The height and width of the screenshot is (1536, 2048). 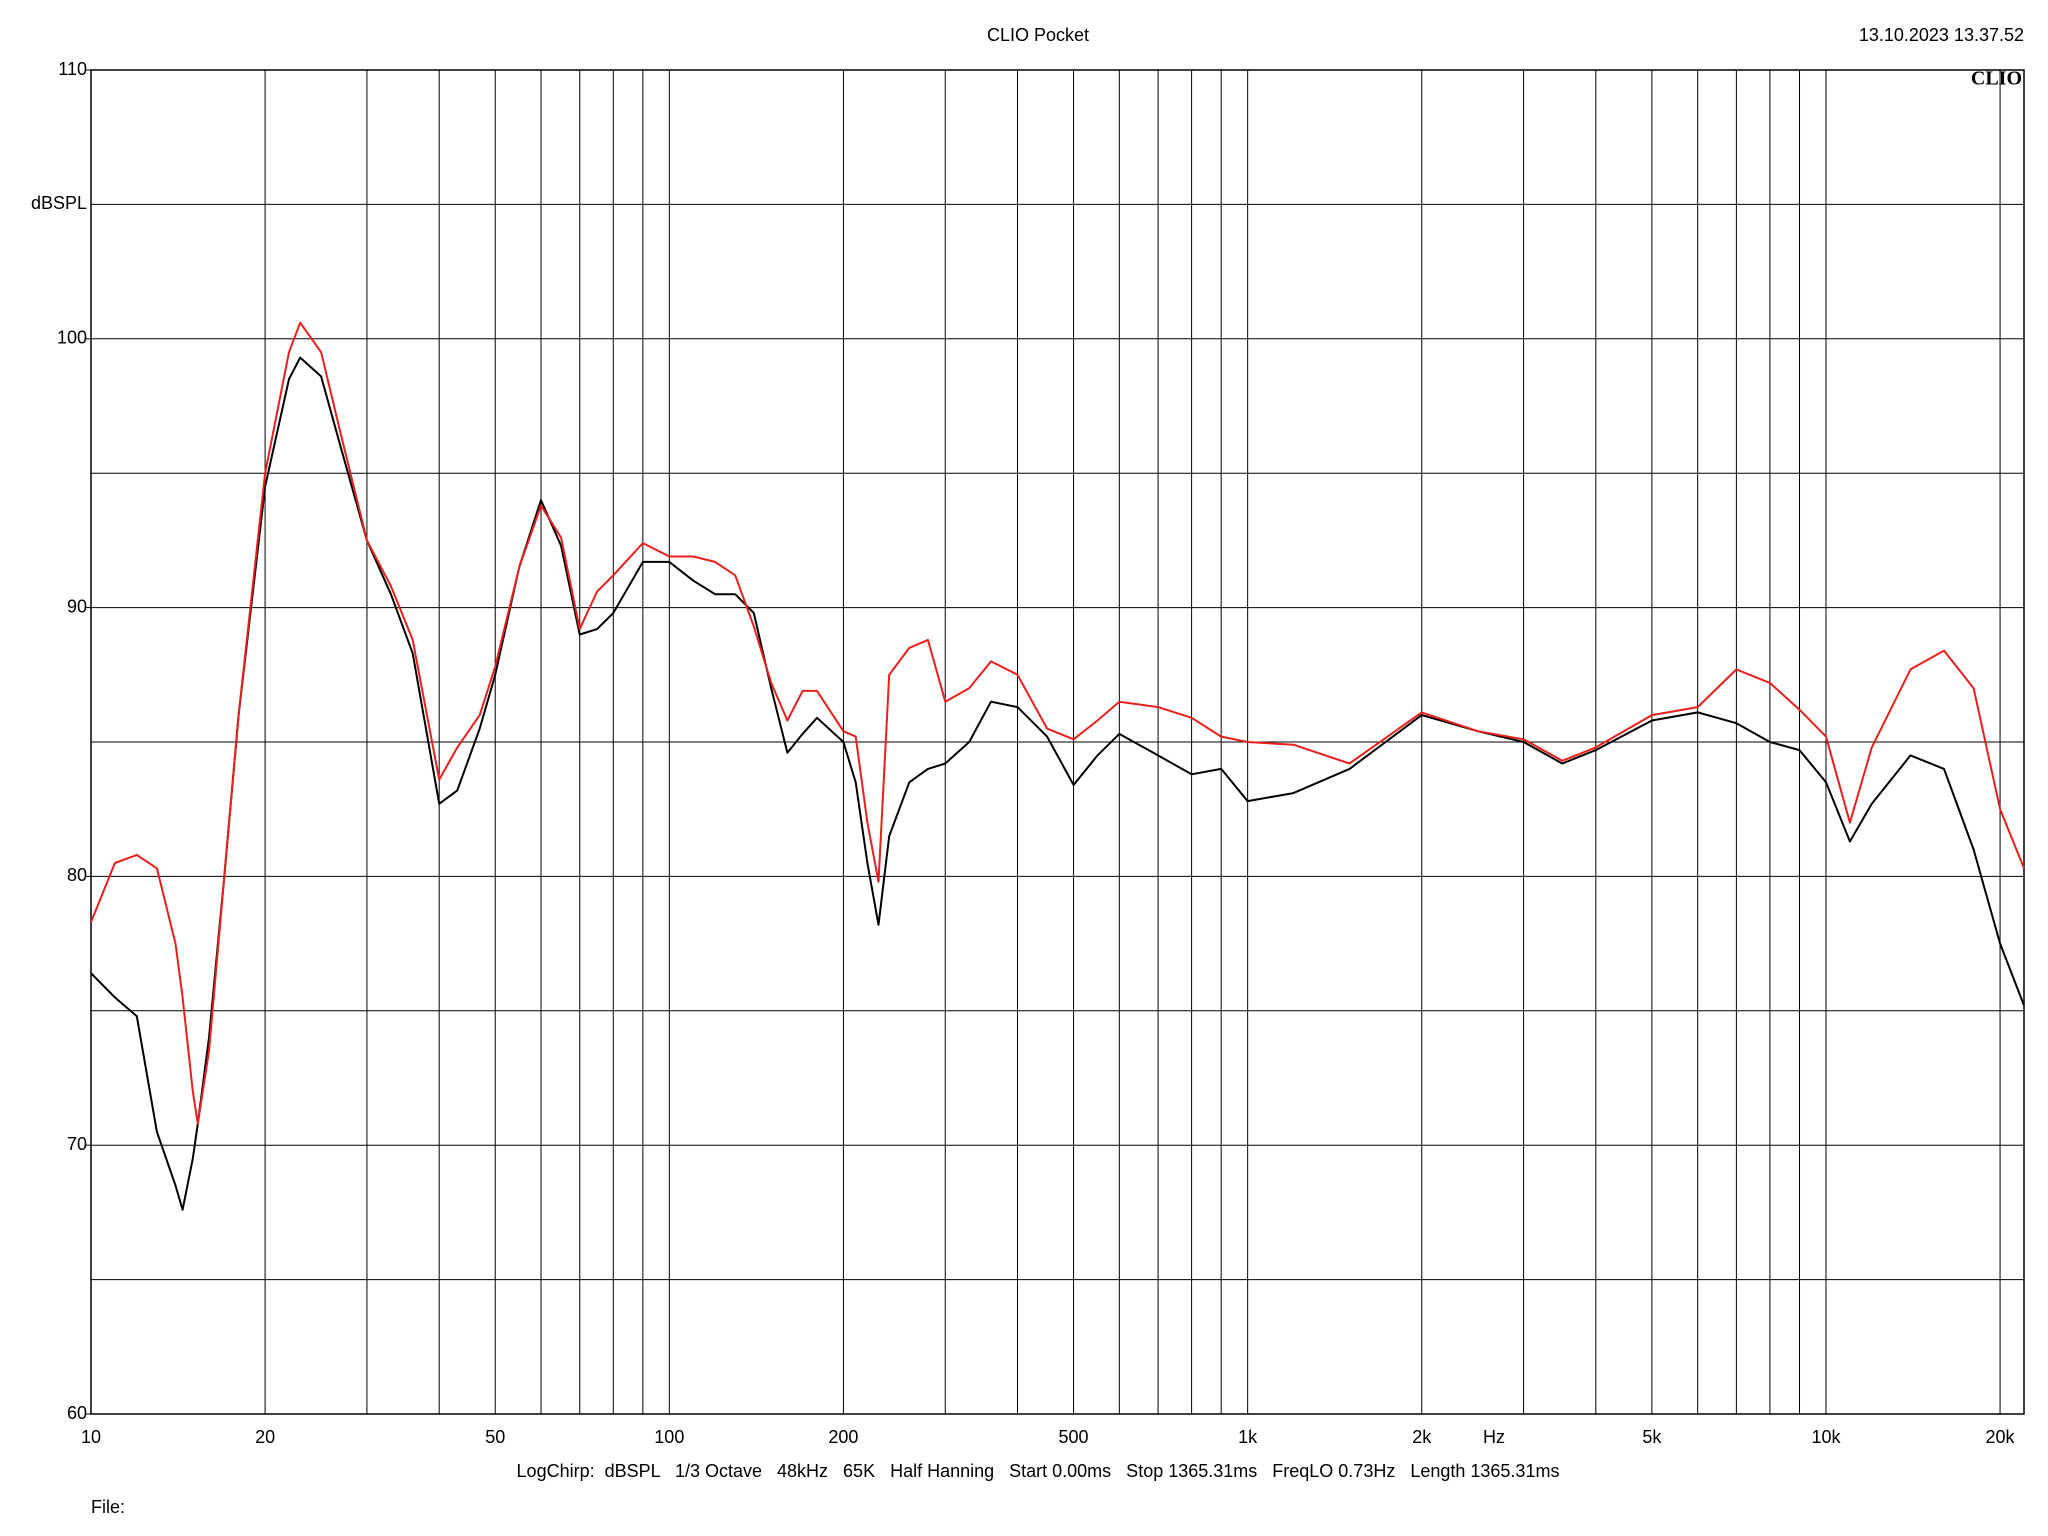 I want to click on x-tick-label: 10, so click(x=91, y=1437).